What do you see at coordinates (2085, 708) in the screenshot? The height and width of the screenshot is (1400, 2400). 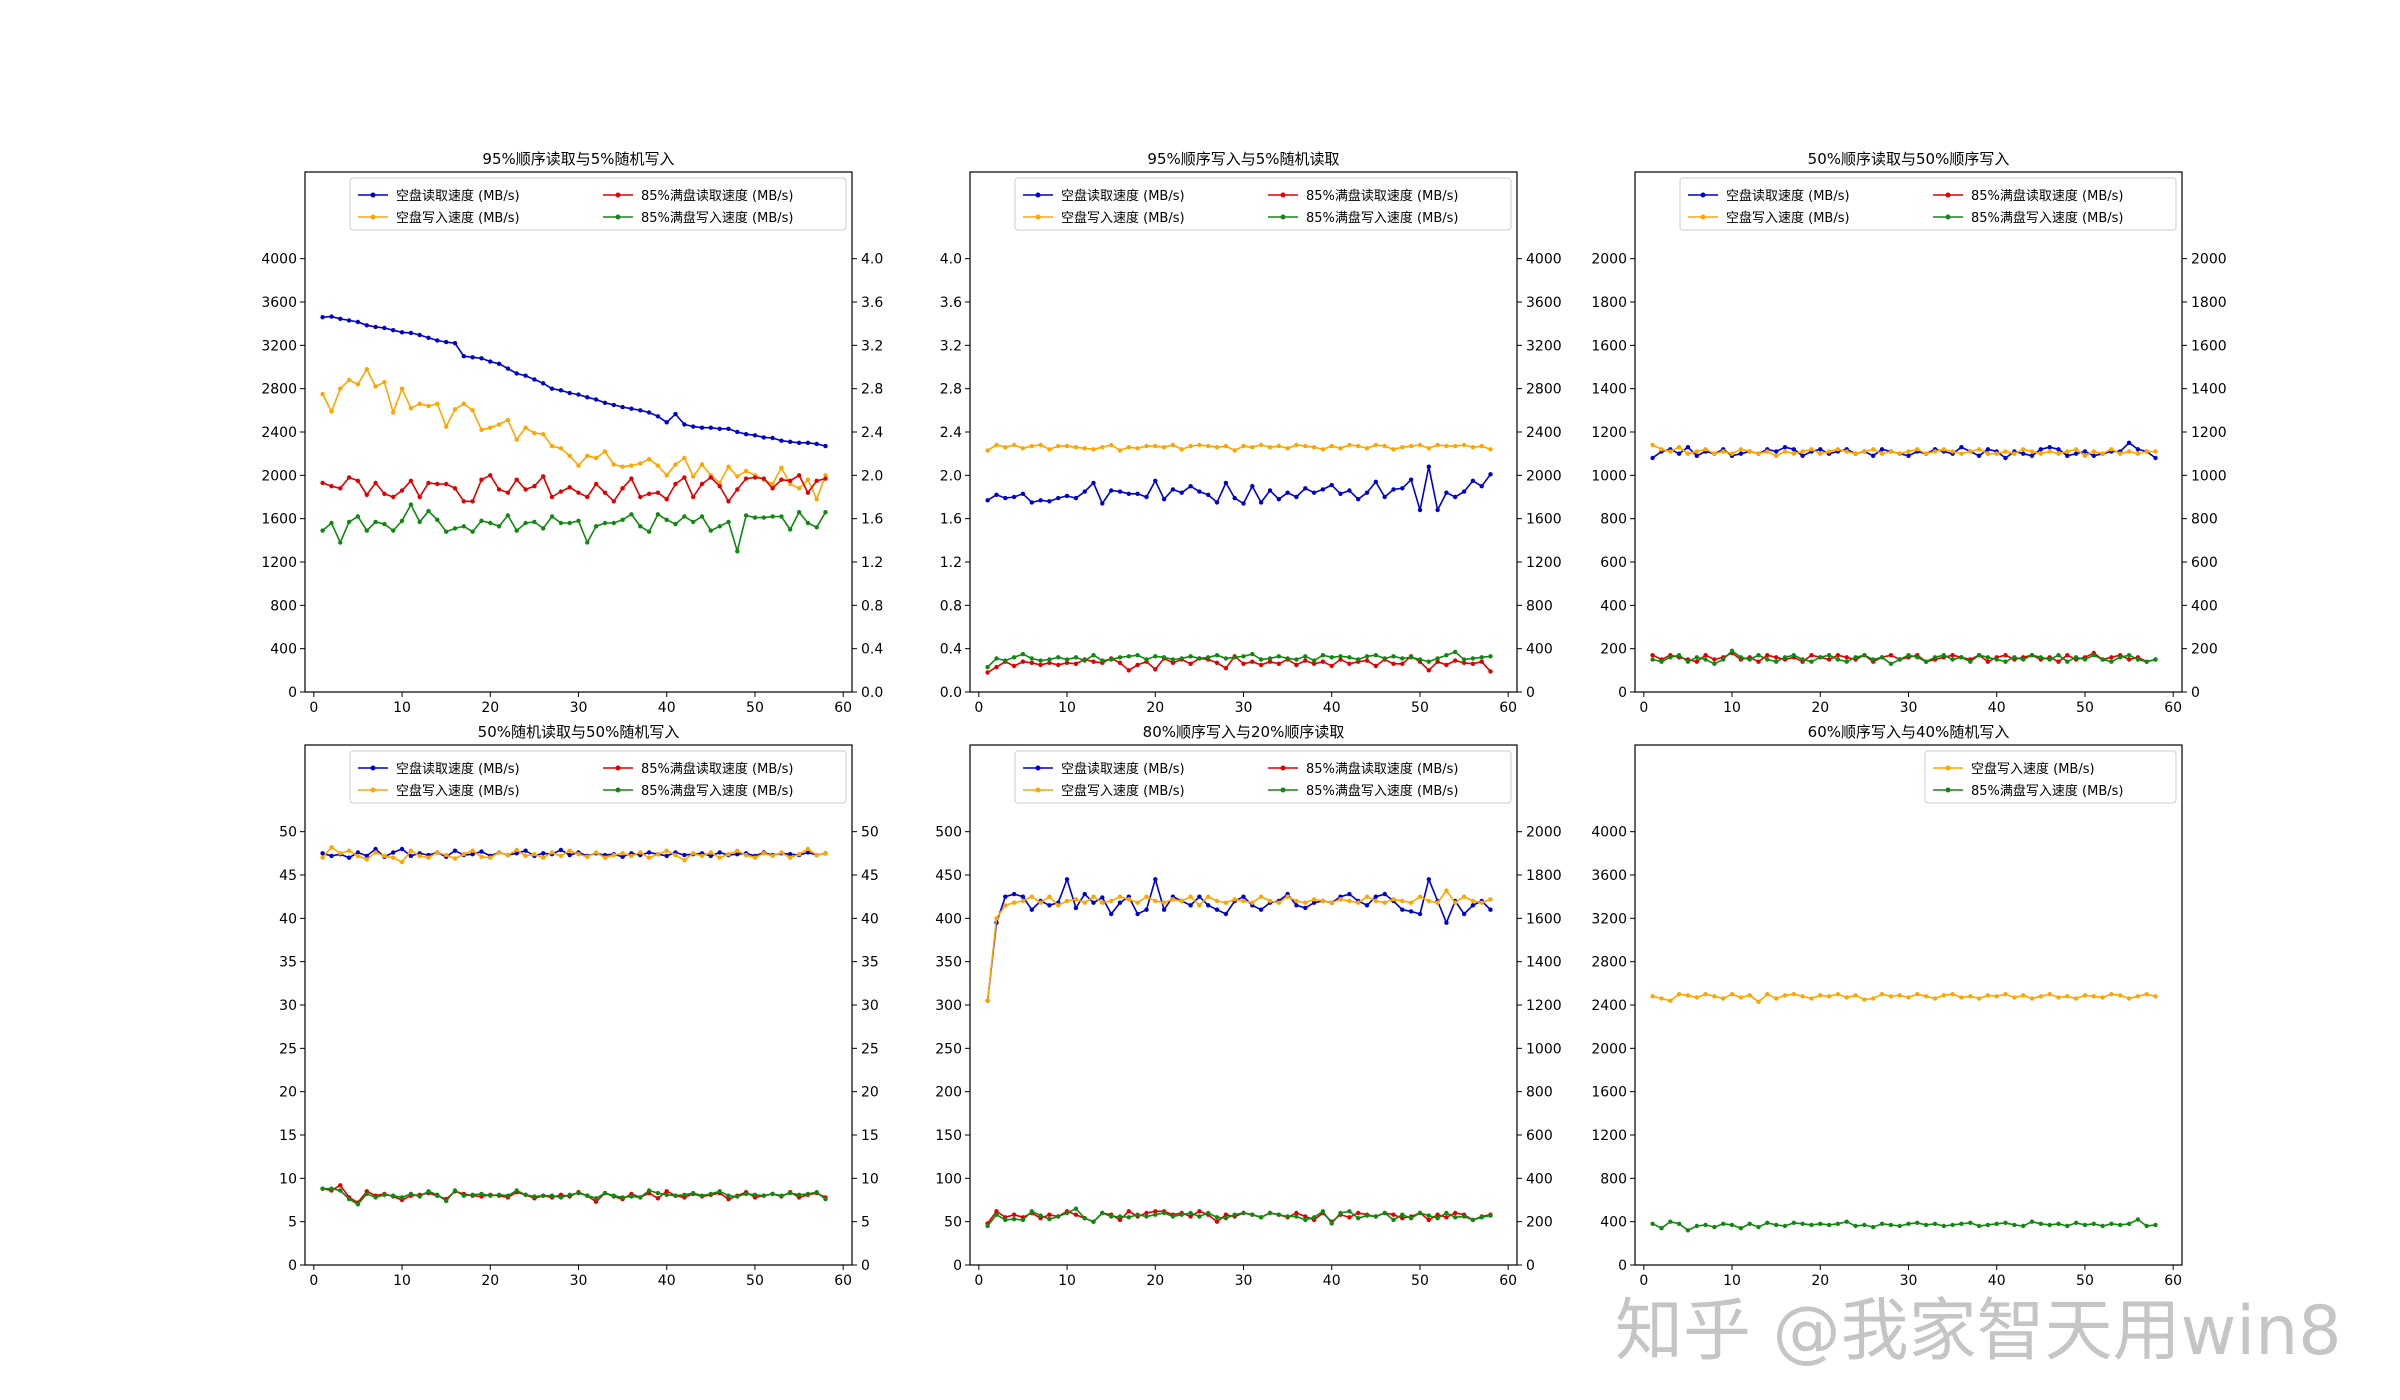 I see `x-tick-label: 50` at bounding box center [2085, 708].